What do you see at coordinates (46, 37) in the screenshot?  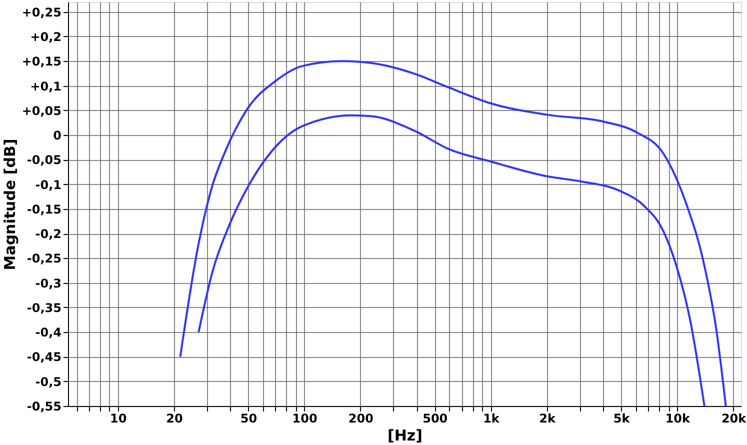 I see `y-tick-label: +0,2` at bounding box center [46, 37].